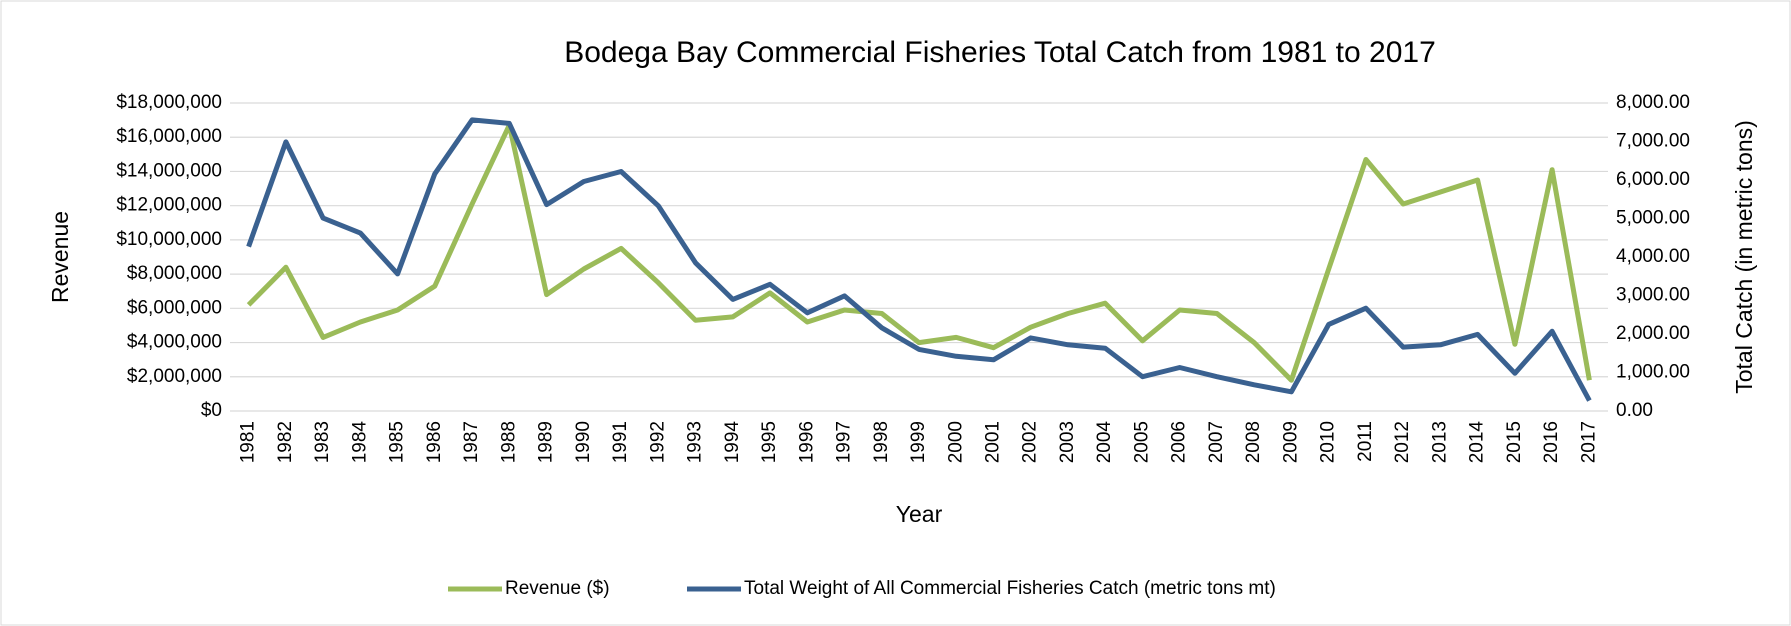 The height and width of the screenshot is (626, 1791). Describe the element at coordinates (397, 442) in the screenshot. I see `x-tick-label: 1985` at that location.